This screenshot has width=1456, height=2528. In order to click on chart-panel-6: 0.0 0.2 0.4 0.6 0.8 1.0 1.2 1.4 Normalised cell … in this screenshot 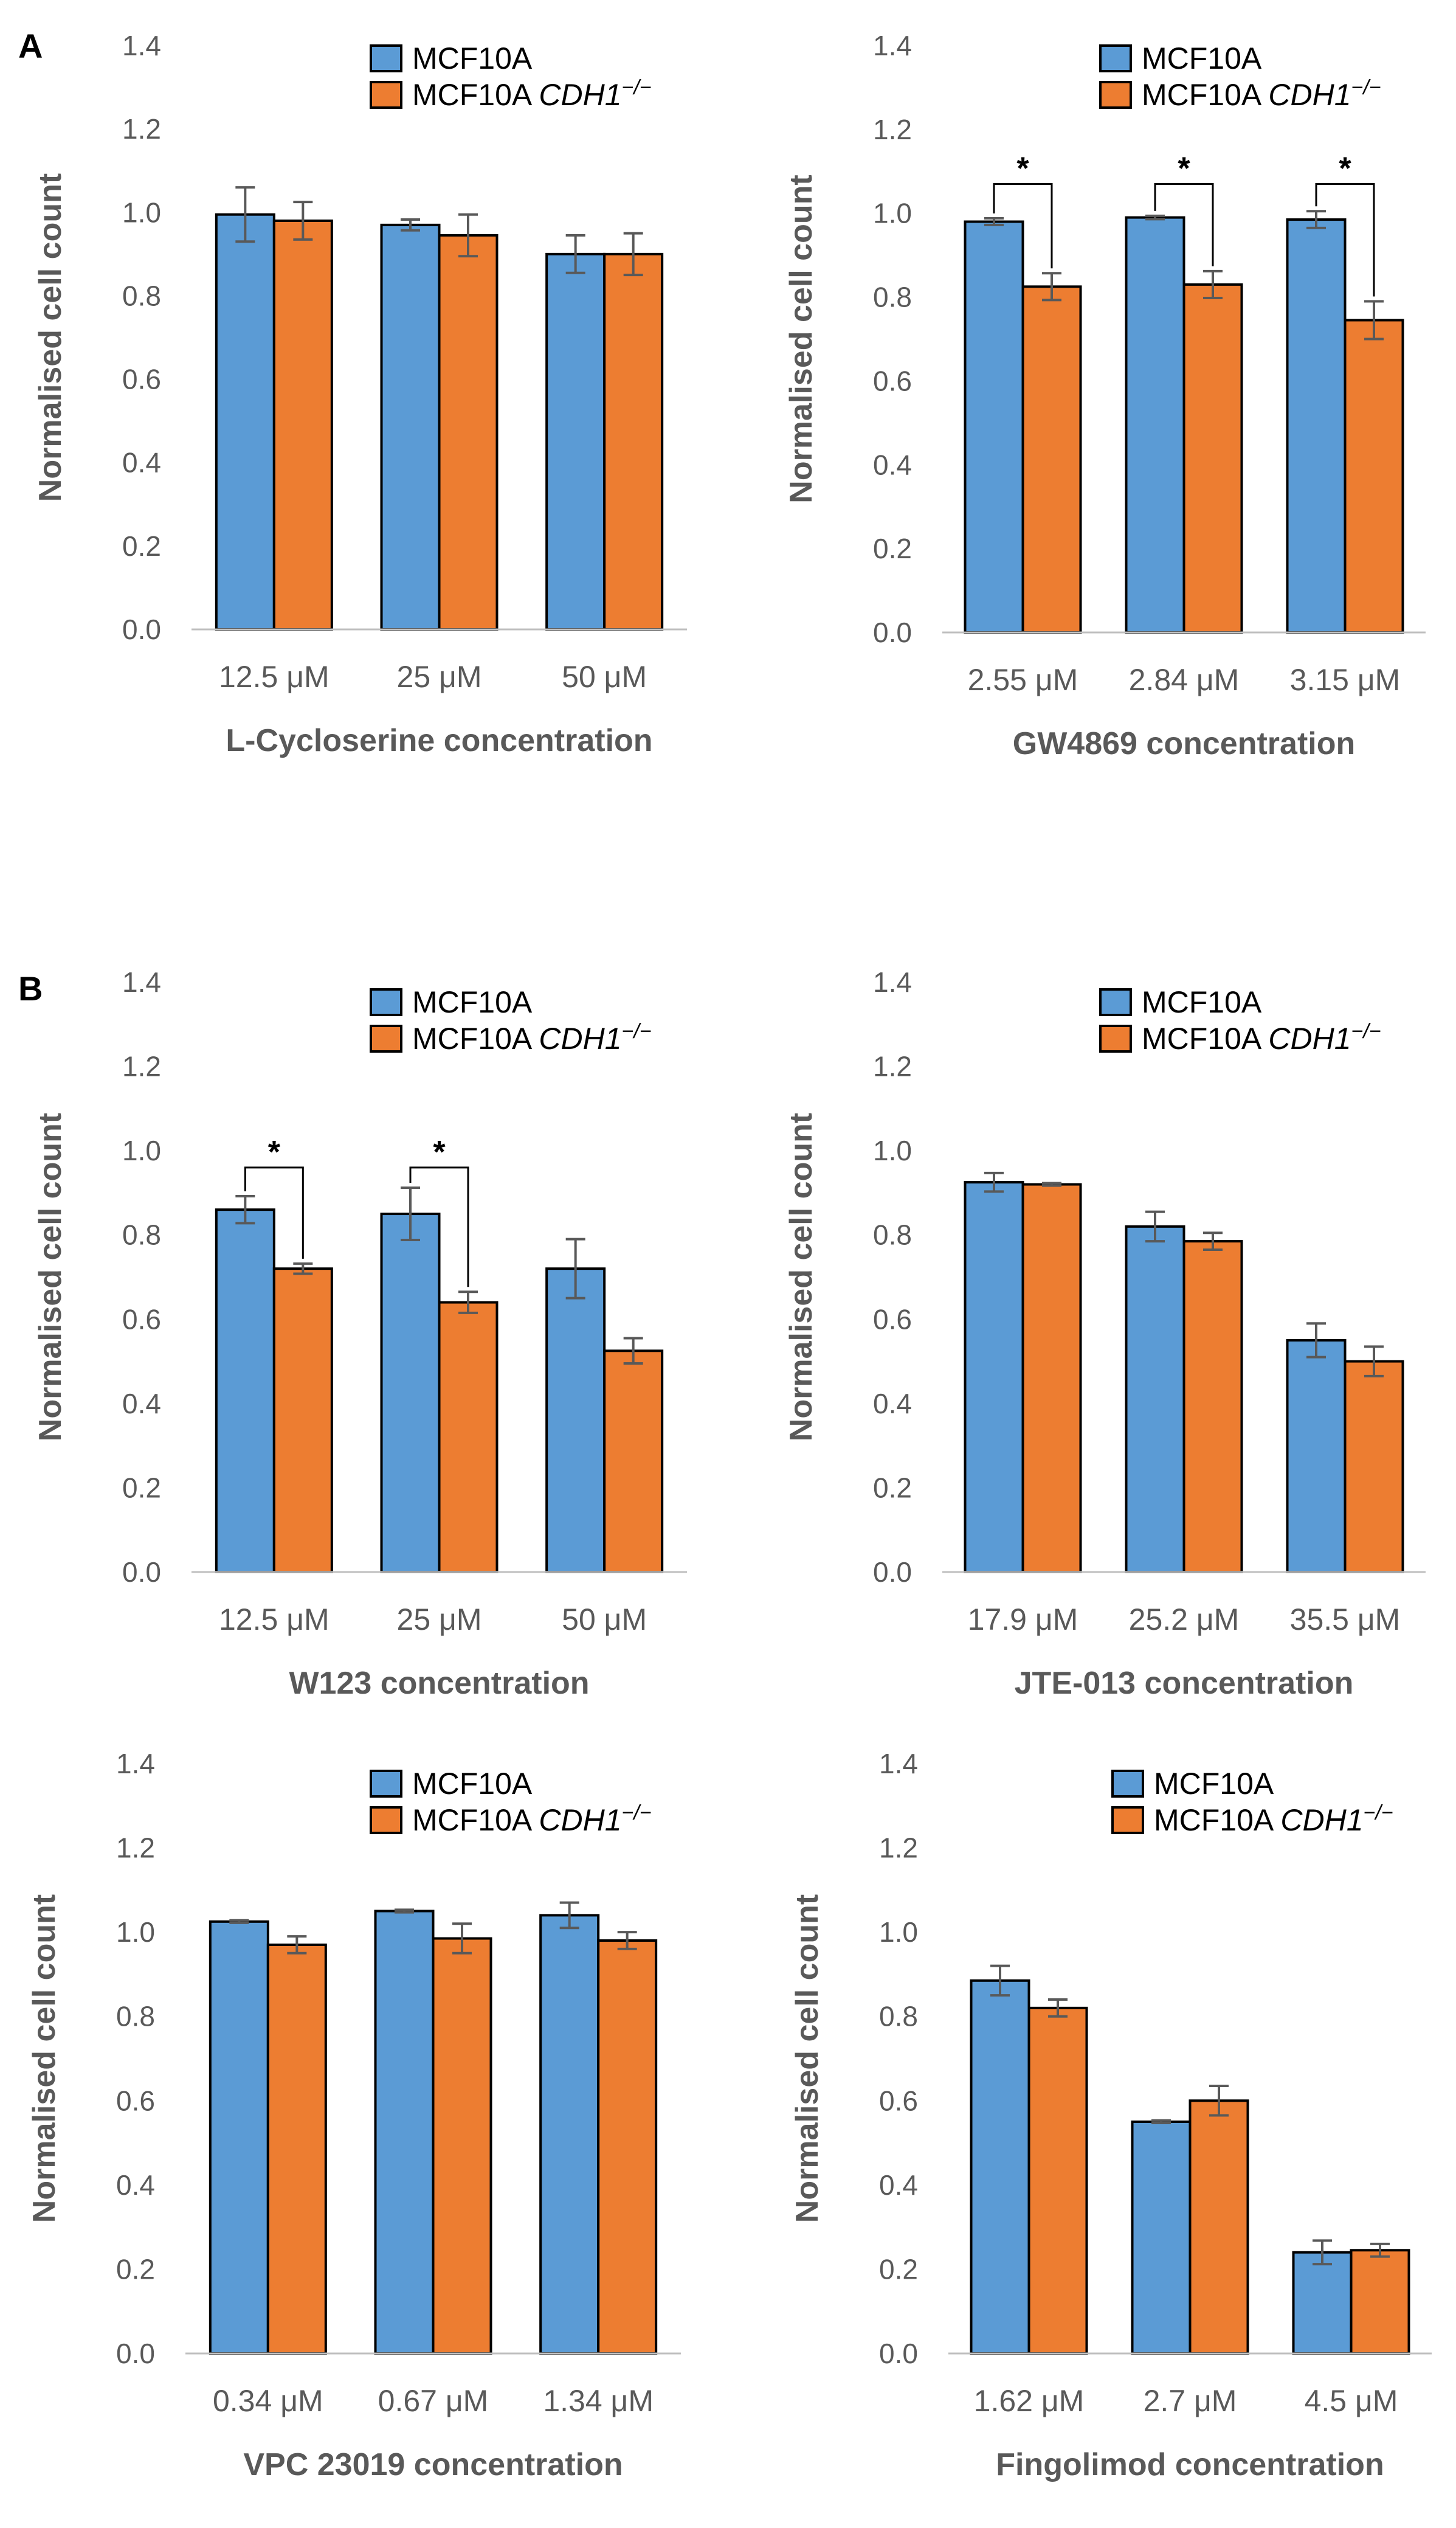, I will do `click(1111, 2115)`.